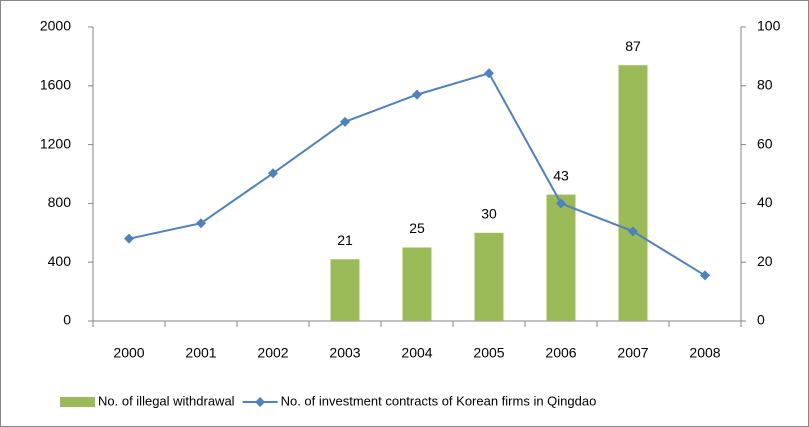 This screenshot has width=809, height=427. I want to click on y-tick-label: 1600, so click(55, 85).